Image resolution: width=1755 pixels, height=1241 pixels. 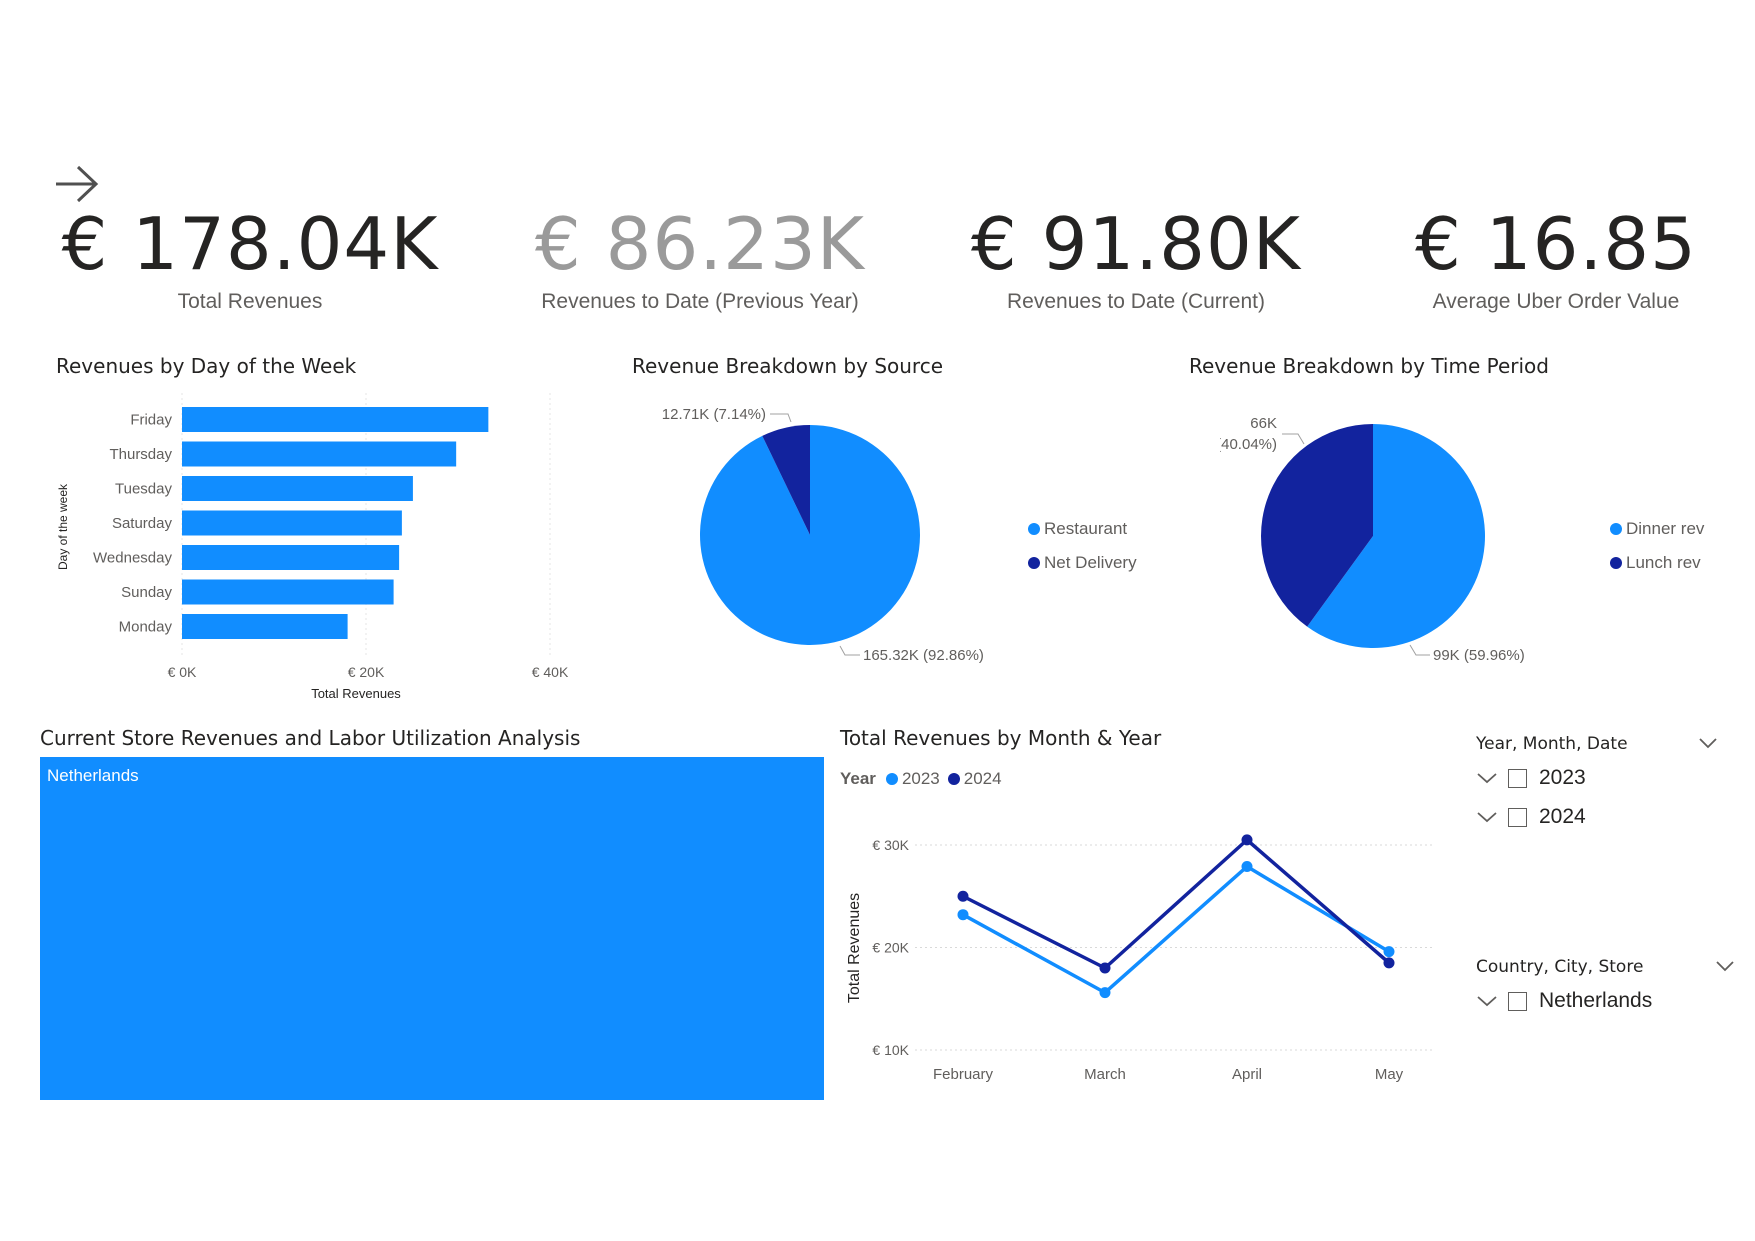 I want to click on slicer-item-netherlands: Netherlands, so click(x=1564, y=1001).